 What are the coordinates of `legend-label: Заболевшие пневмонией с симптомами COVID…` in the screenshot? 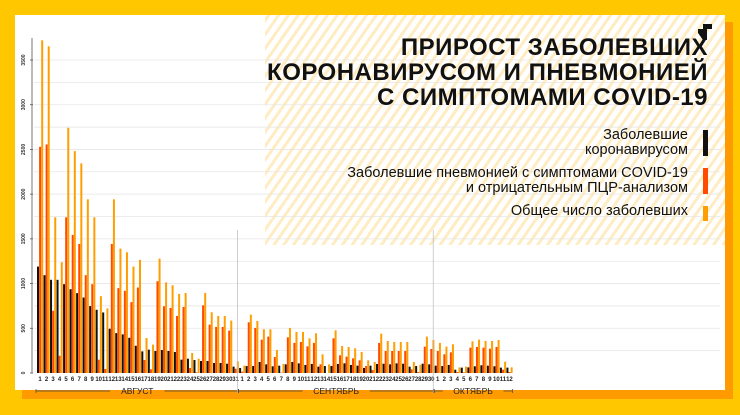 It's located at (517, 180).